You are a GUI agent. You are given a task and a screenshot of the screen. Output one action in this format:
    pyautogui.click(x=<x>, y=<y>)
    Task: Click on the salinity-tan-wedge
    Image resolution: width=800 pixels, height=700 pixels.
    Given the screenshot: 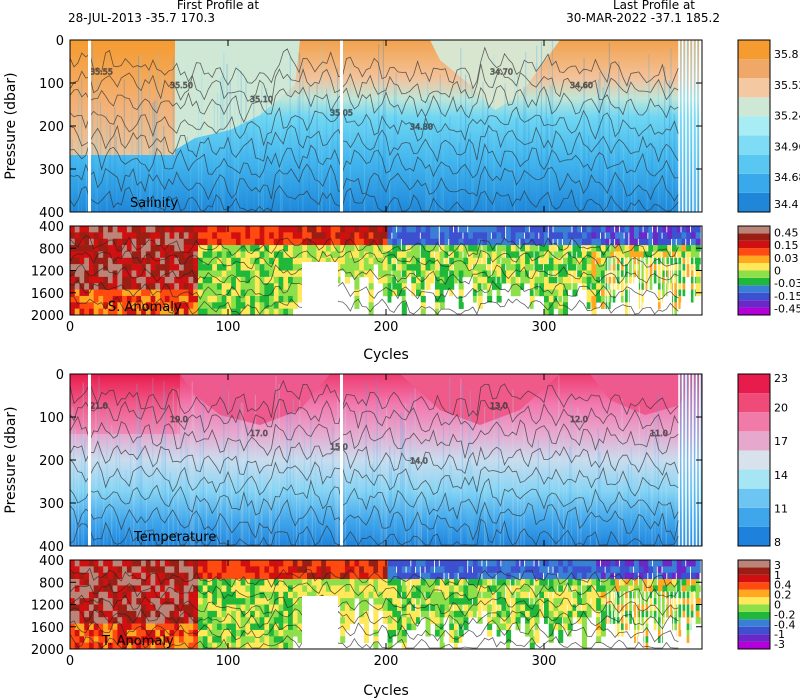 What is the action you would take?
    pyautogui.click(x=237, y=95)
    